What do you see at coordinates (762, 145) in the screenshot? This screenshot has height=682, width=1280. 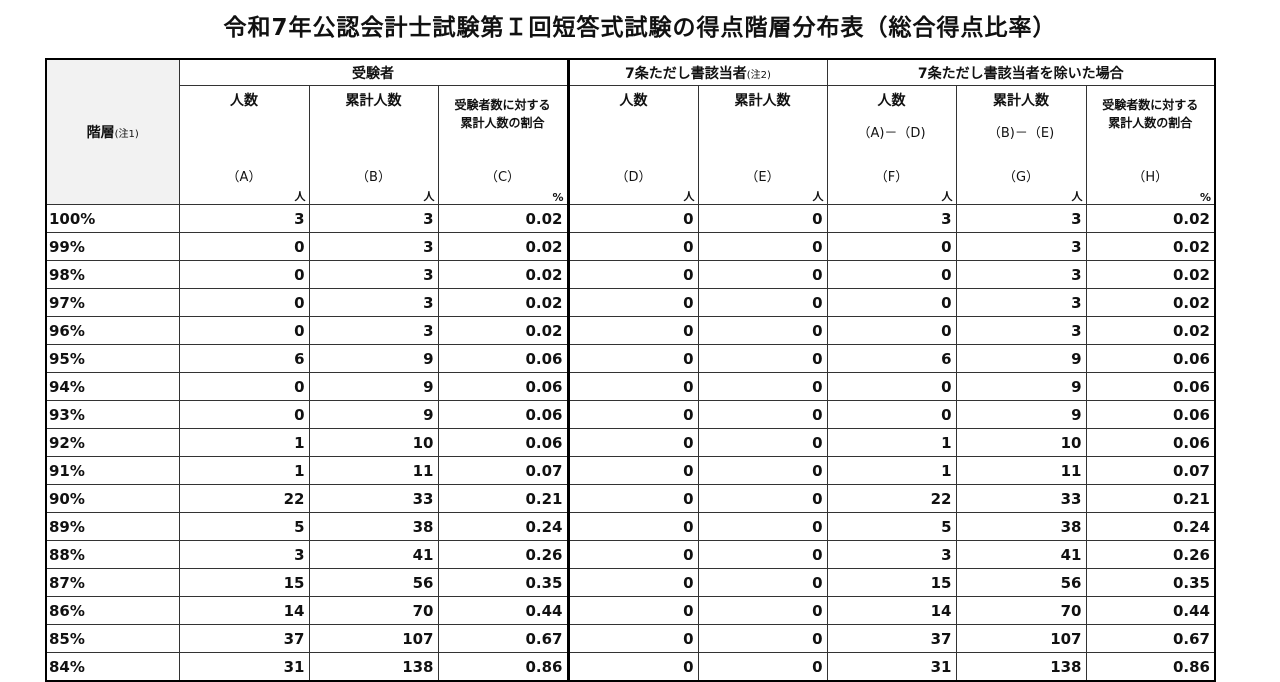 I see `column-header: 累計人数 （E） 人` at bounding box center [762, 145].